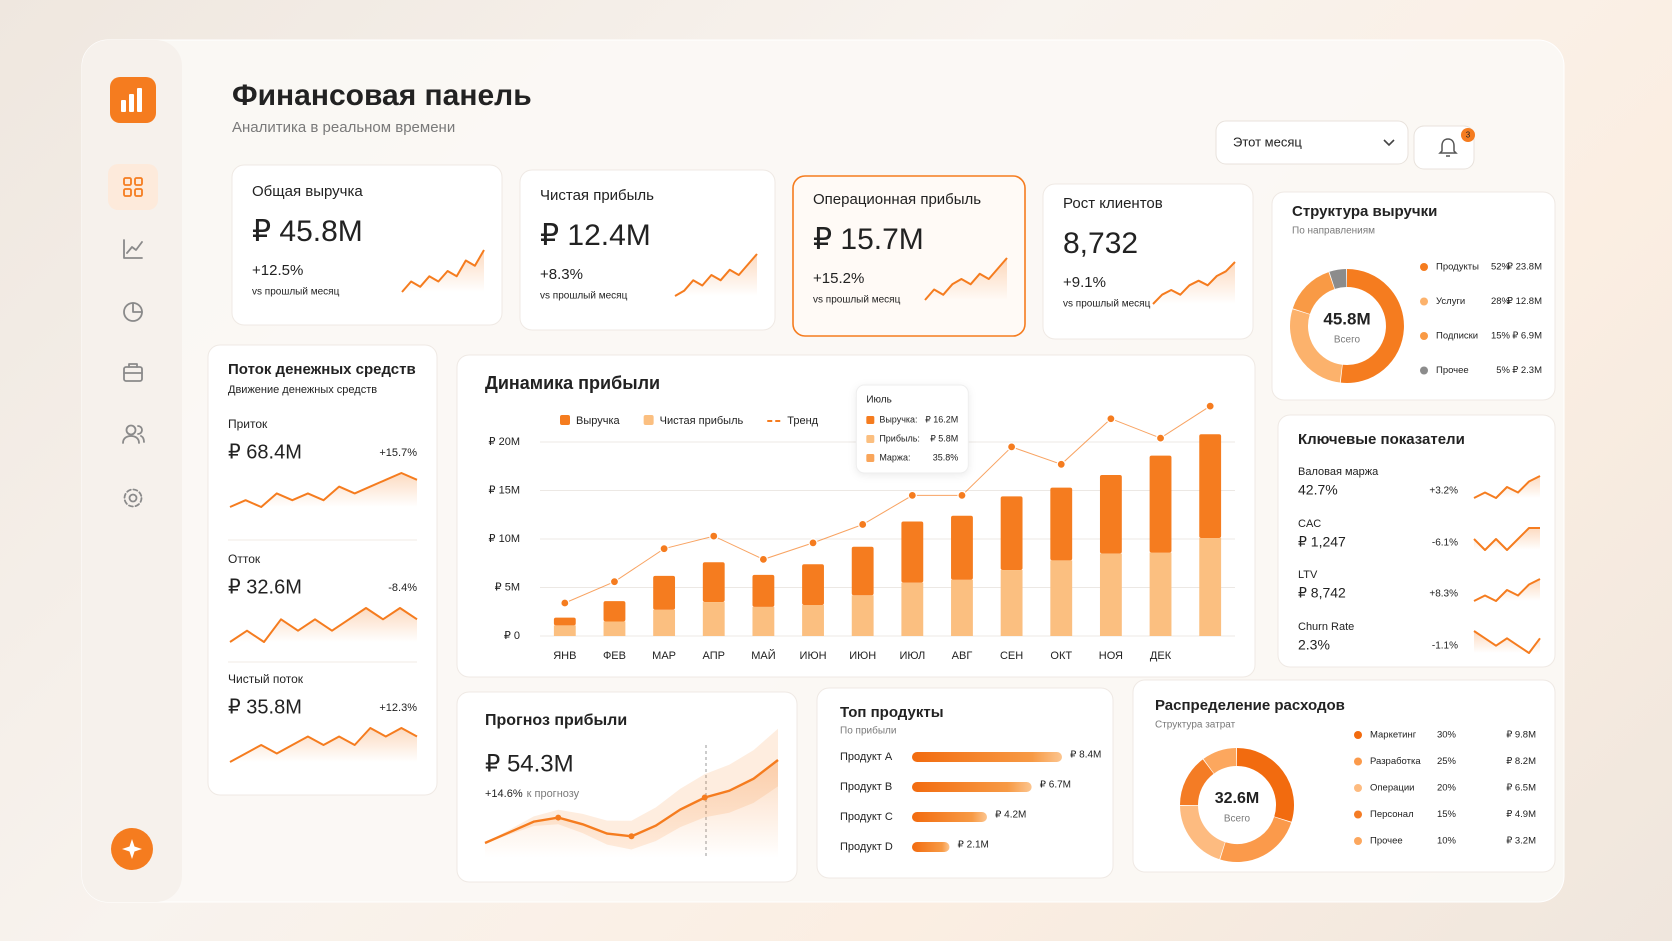  I want to click on value-label: 20%, so click(1447, 788).